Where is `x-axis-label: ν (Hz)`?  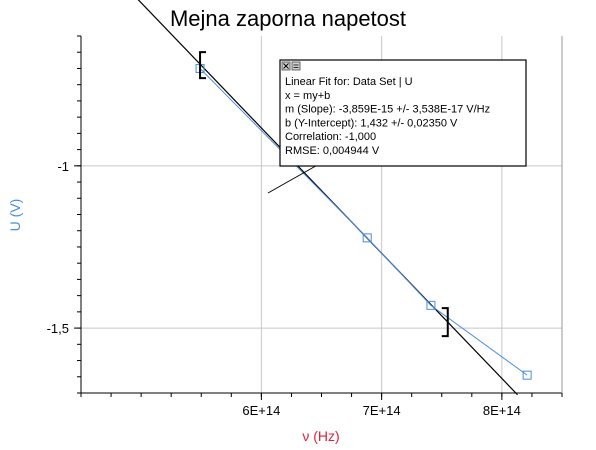
x-axis-label: ν (Hz) is located at coordinates (320, 436).